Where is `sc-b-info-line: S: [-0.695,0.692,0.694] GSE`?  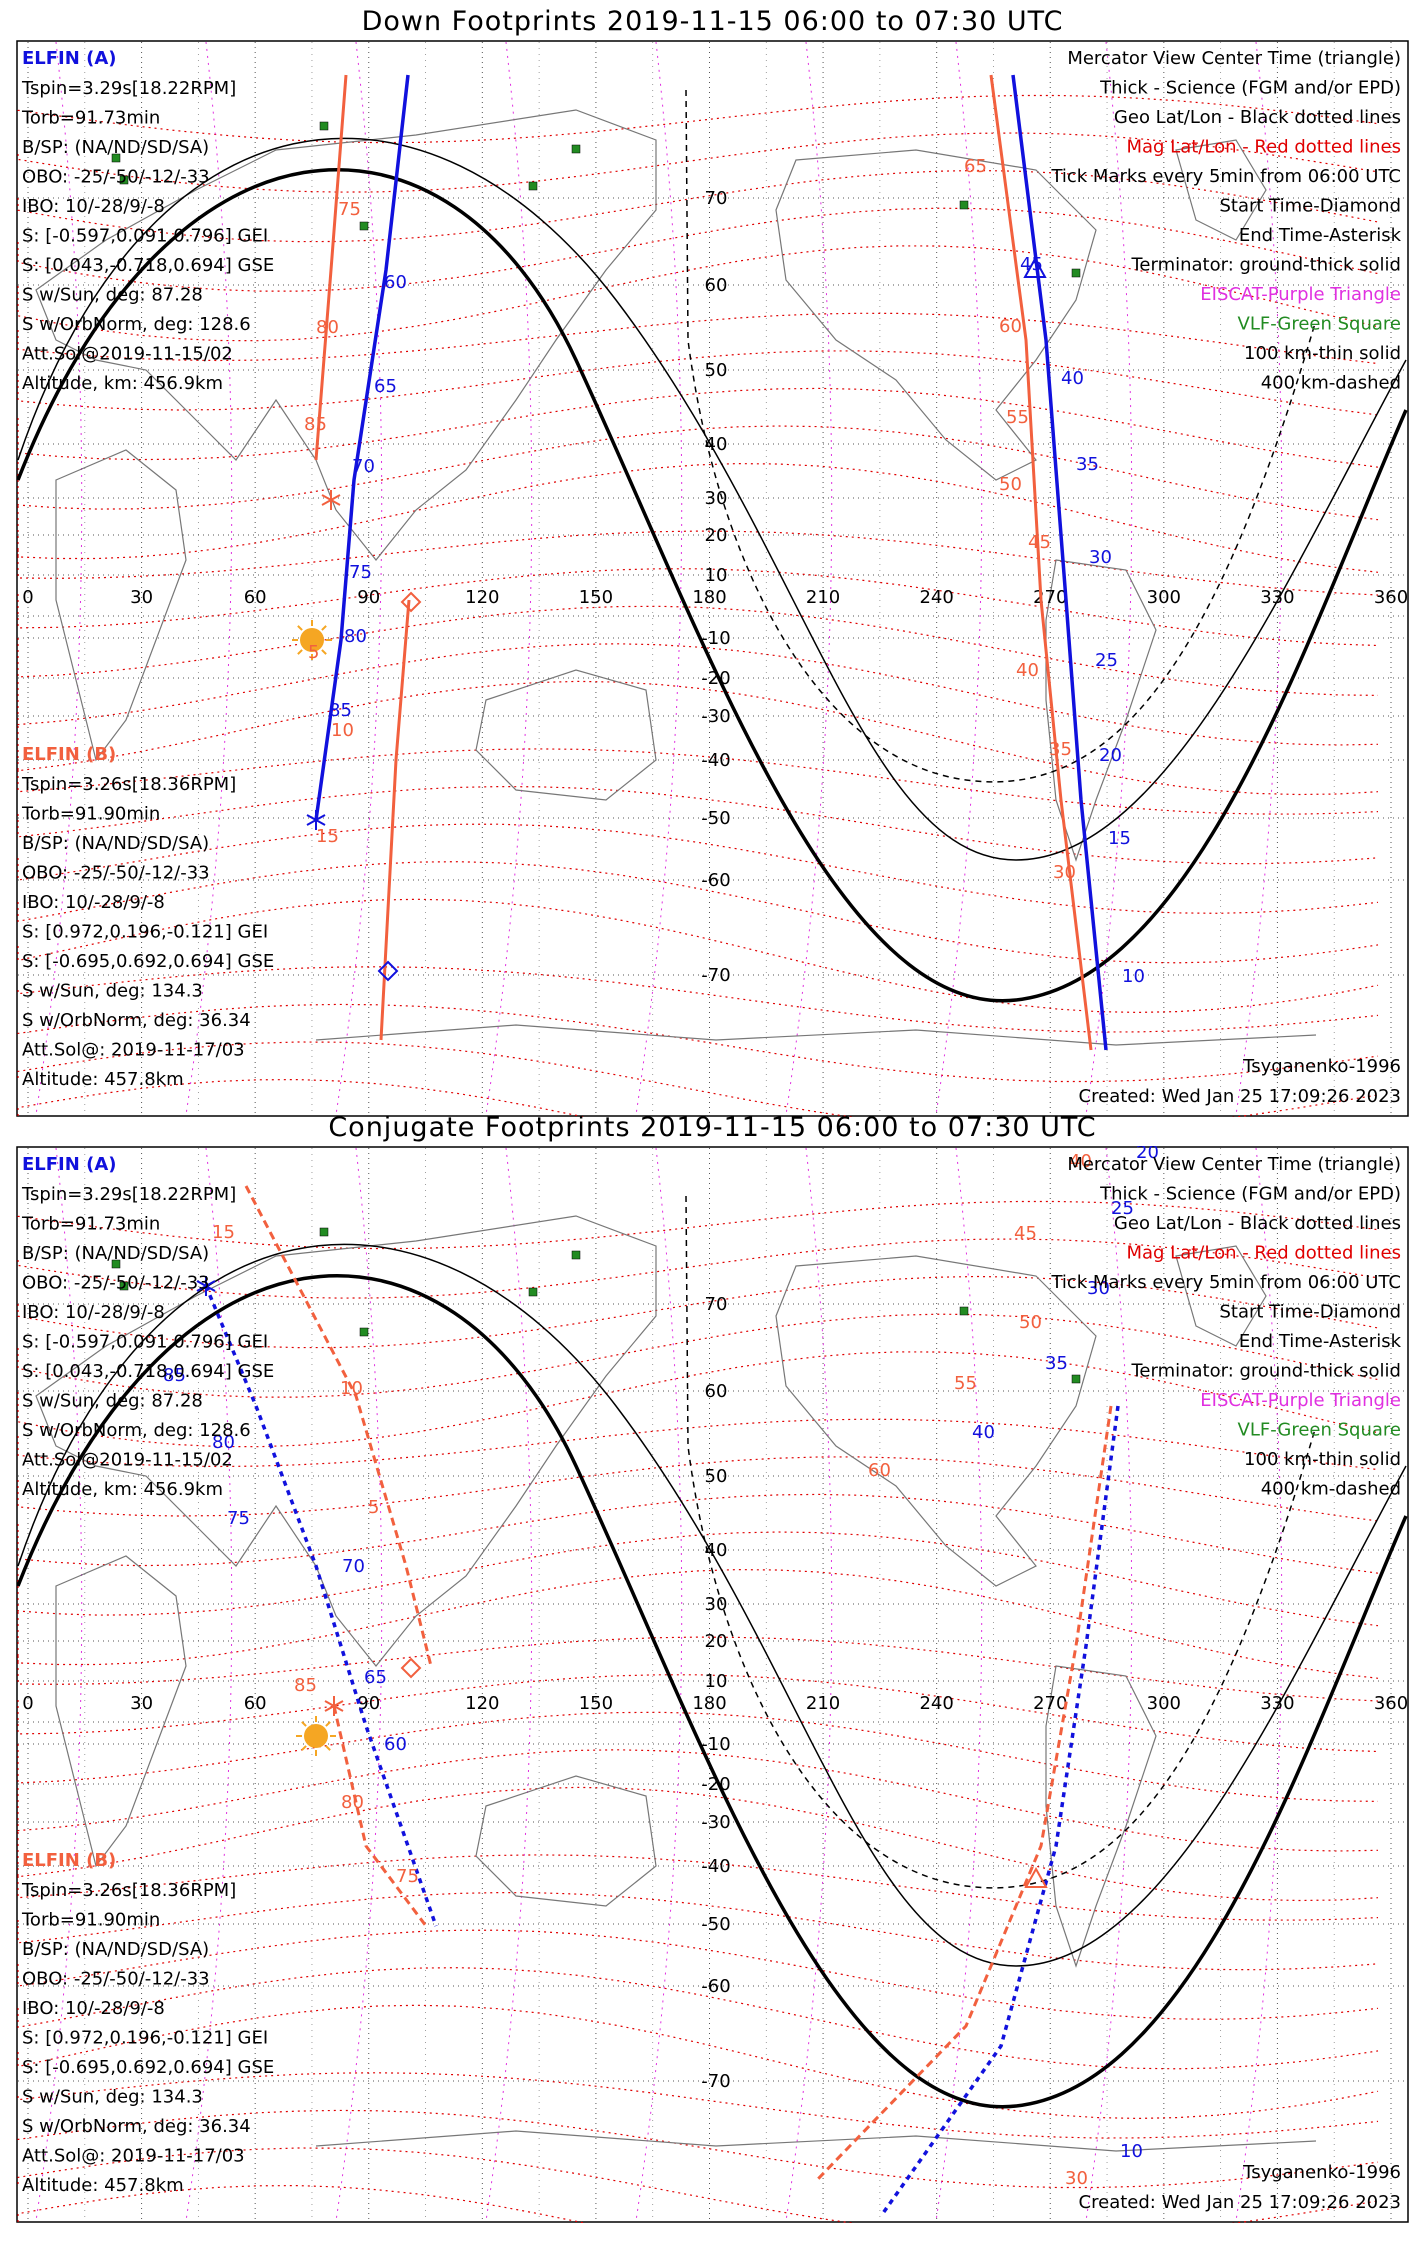
sc-b-info-line: S: [-0.695,0.692,0.694] GSE is located at coordinates (148, 2067).